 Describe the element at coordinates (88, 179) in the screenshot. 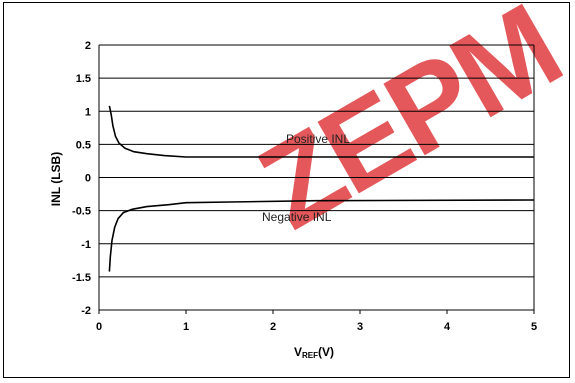

I see `y-tick-label: 0` at that location.